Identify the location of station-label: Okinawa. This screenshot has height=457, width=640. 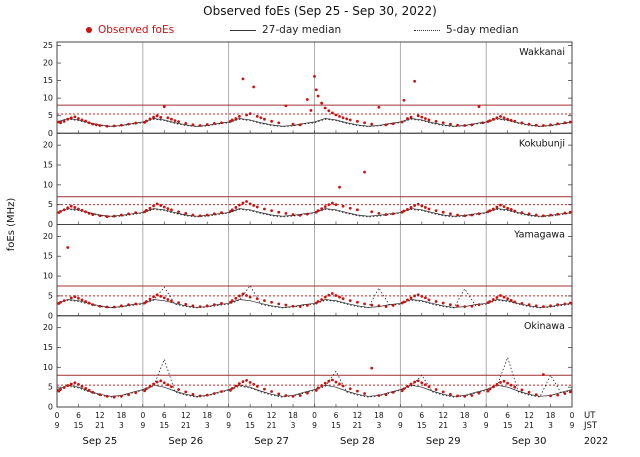
(544, 326).